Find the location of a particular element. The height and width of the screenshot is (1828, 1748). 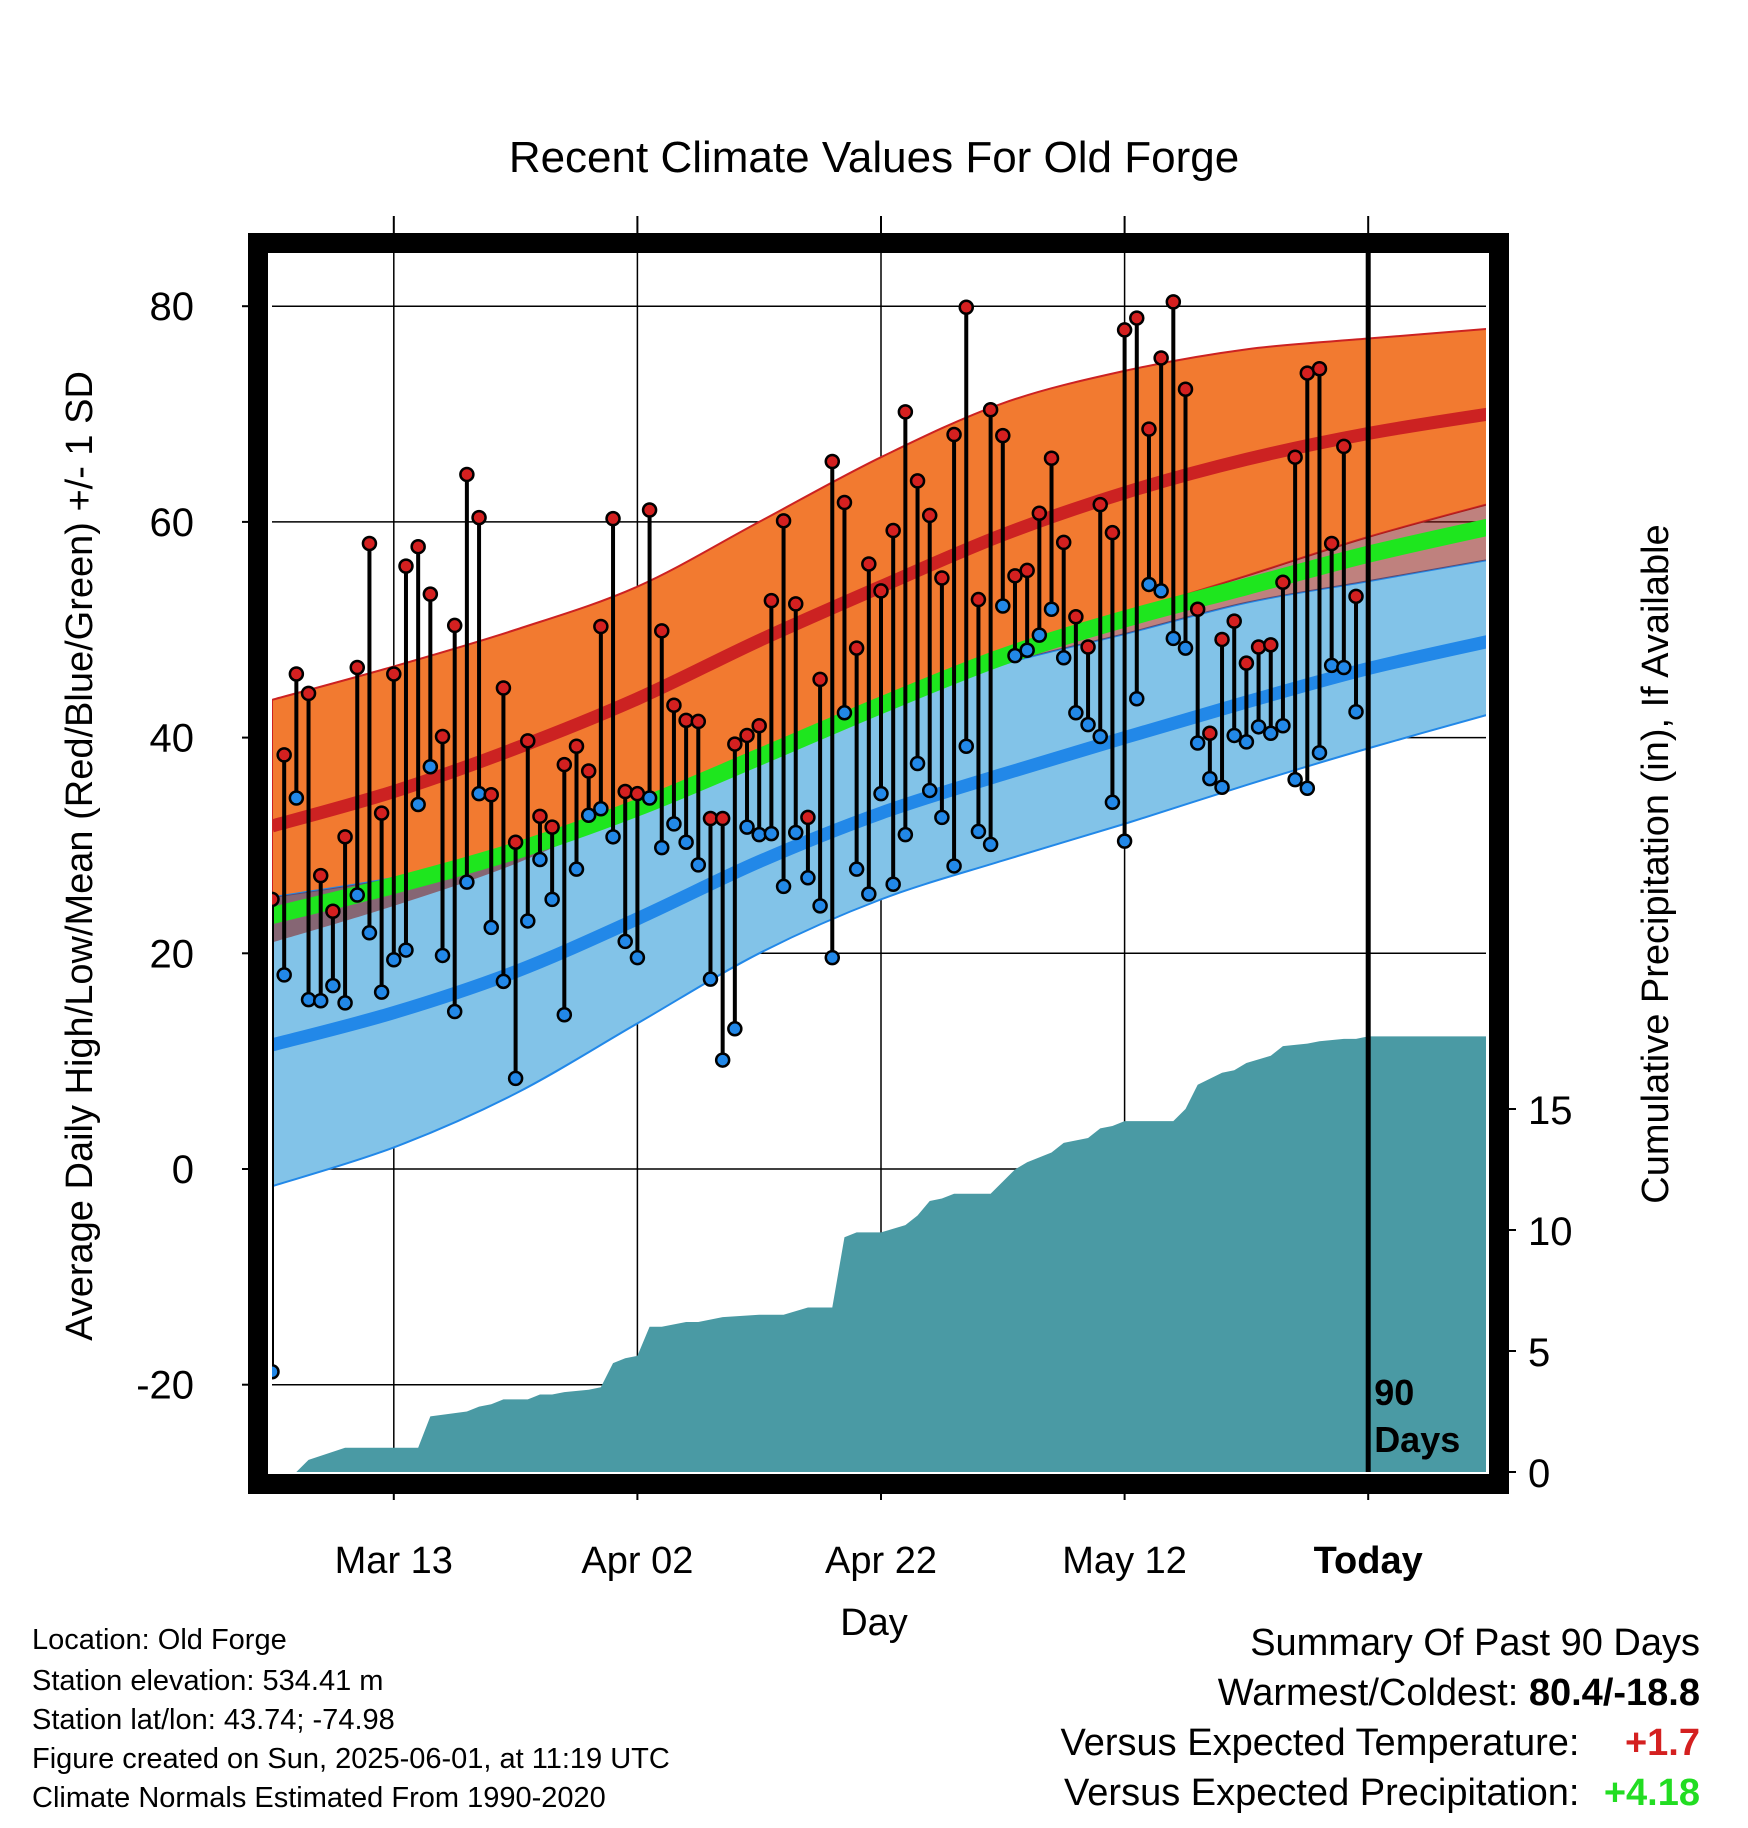

y-tick-label-left: 0 is located at coordinates (183, 1170).